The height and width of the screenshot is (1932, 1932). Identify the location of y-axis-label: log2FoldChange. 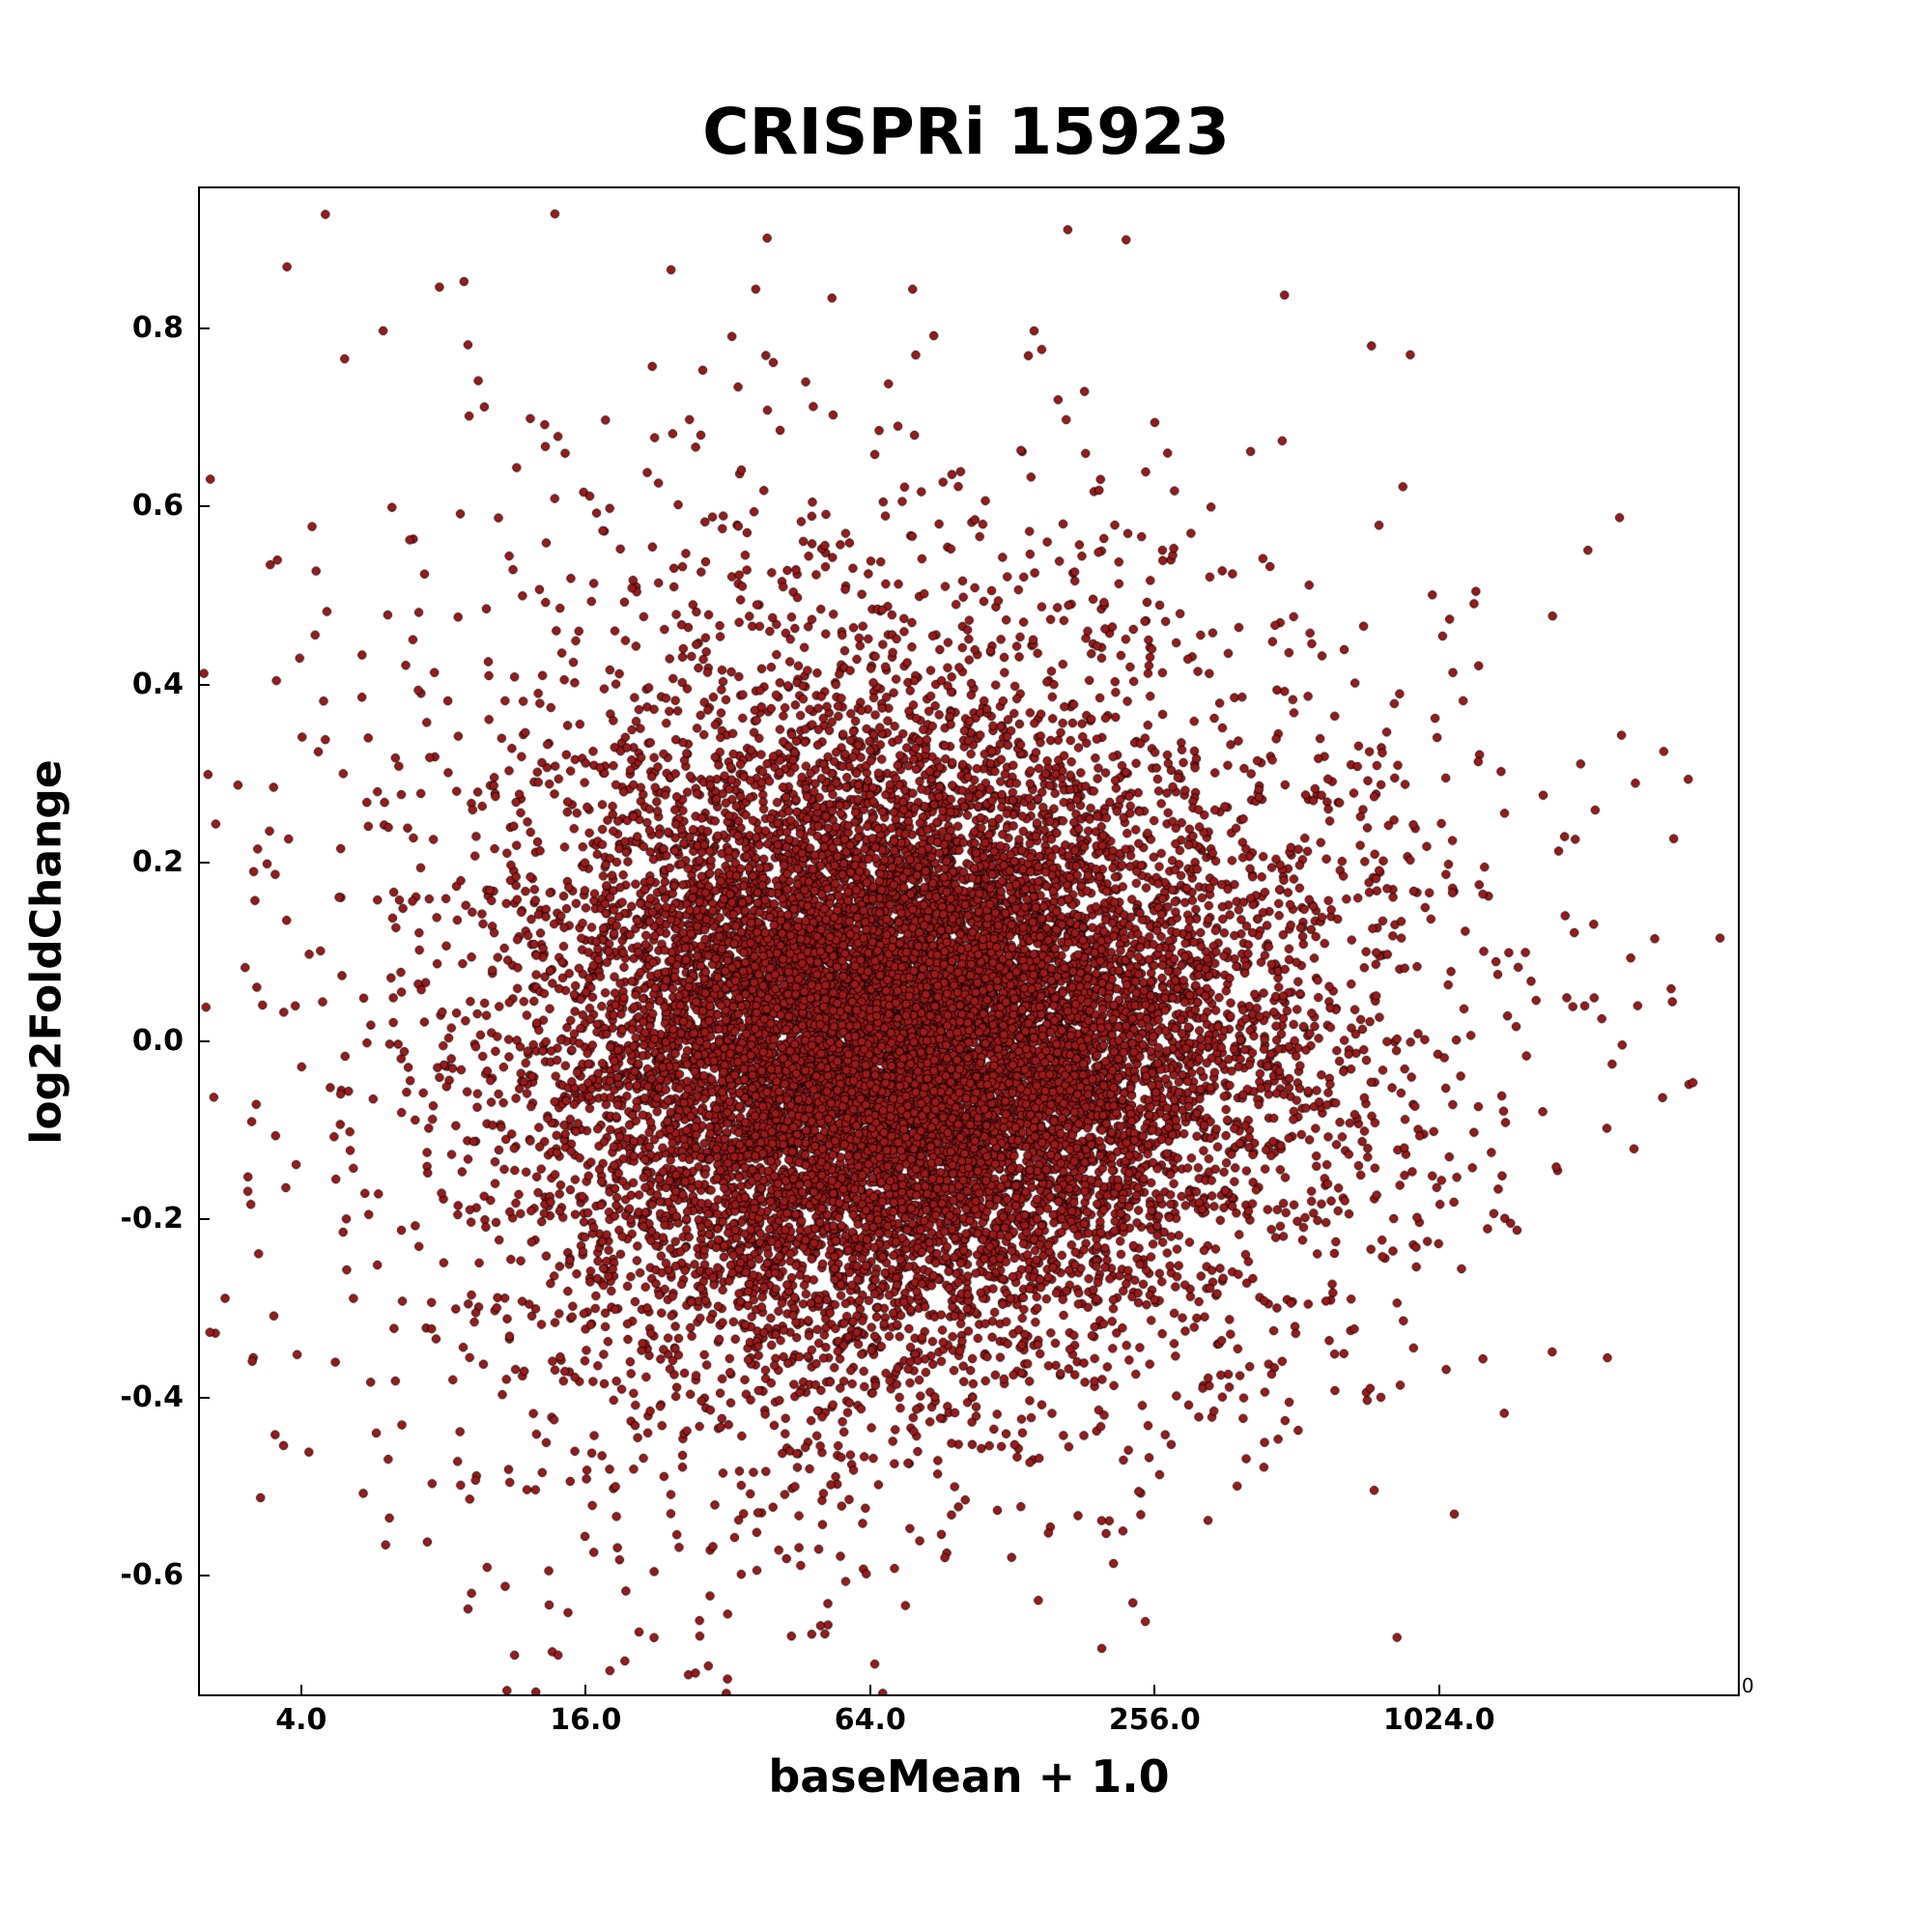
(46, 952).